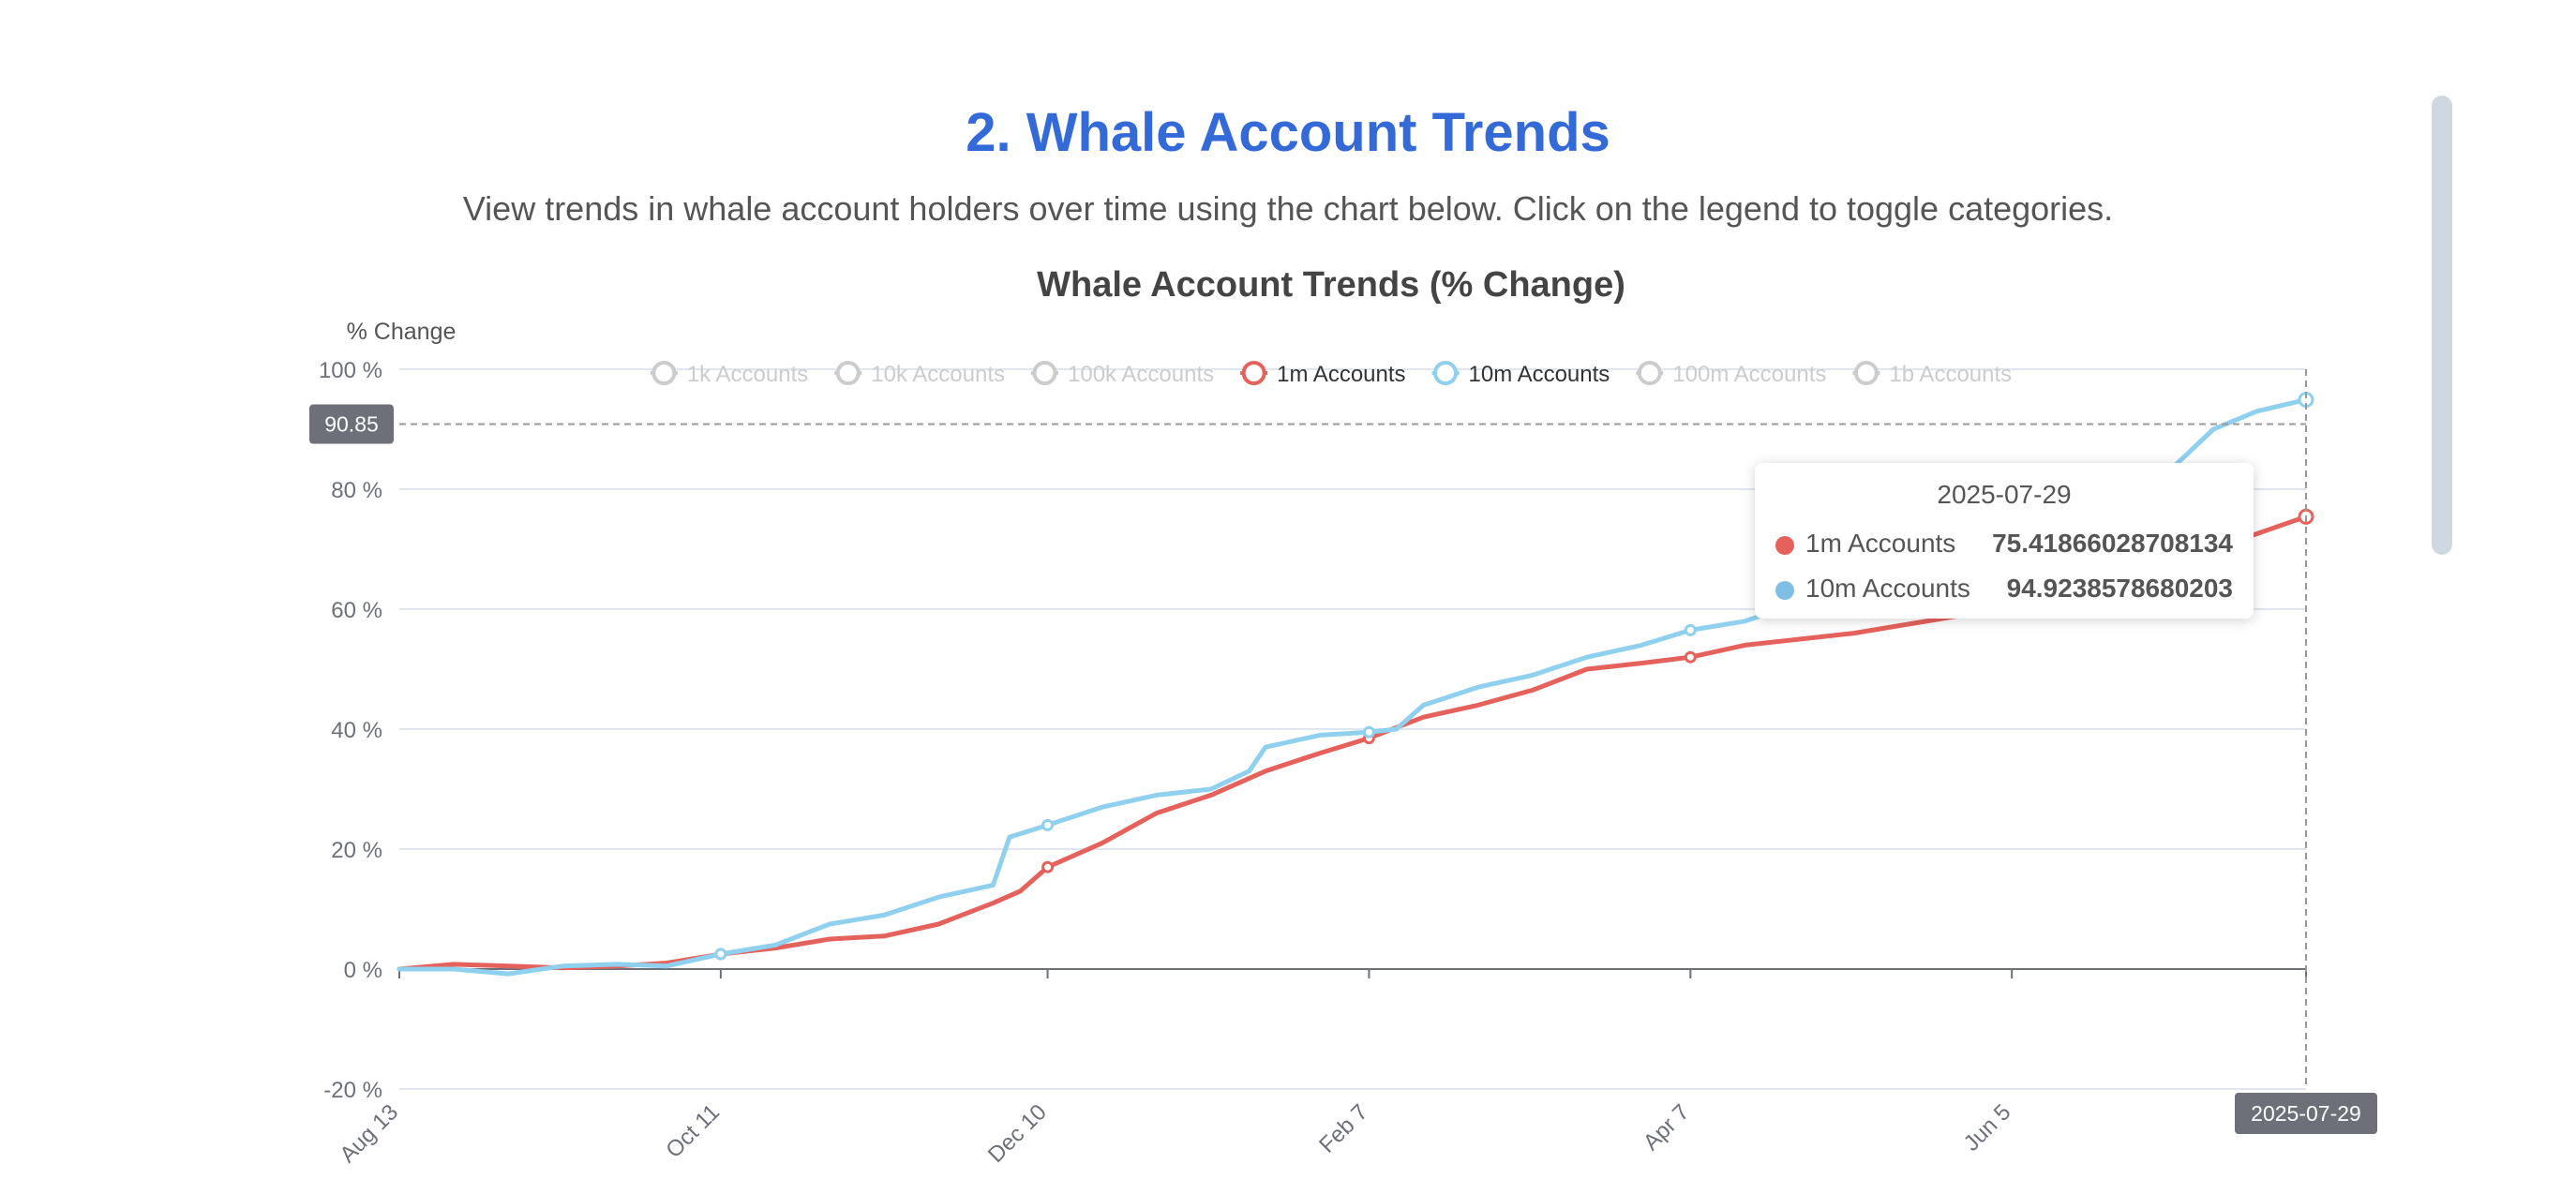 This screenshot has width=2576, height=1179. Describe the element at coordinates (1018, 1134) in the screenshot. I see `x-tick-label: Dec 10` at that location.